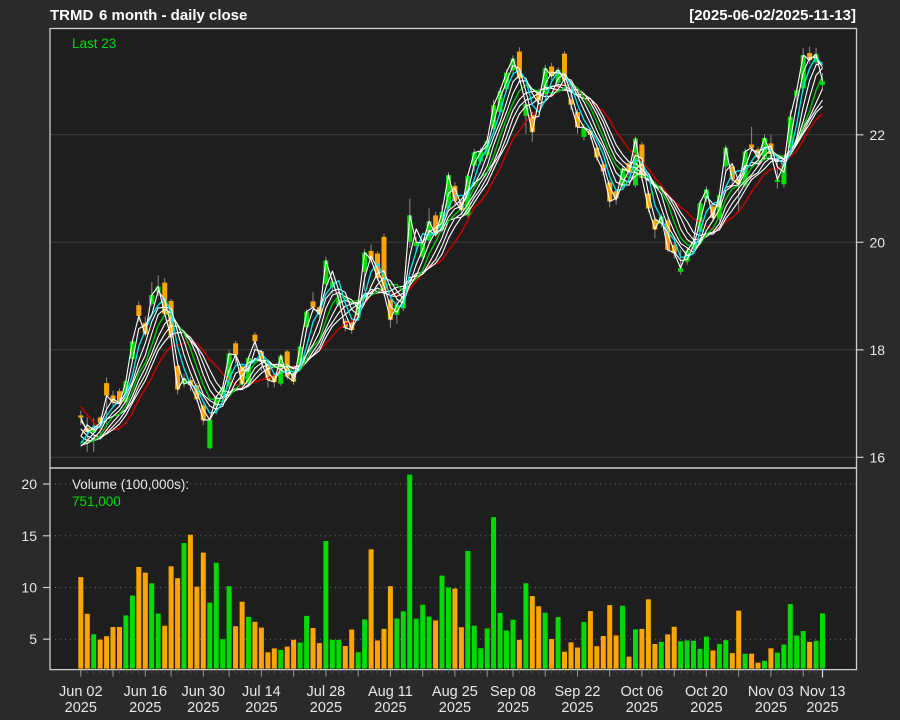 This screenshot has height=720, width=900. Describe the element at coordinates (130, 484) in the screenshot. I see `svg-text: Volume (100,000s):` at that location.